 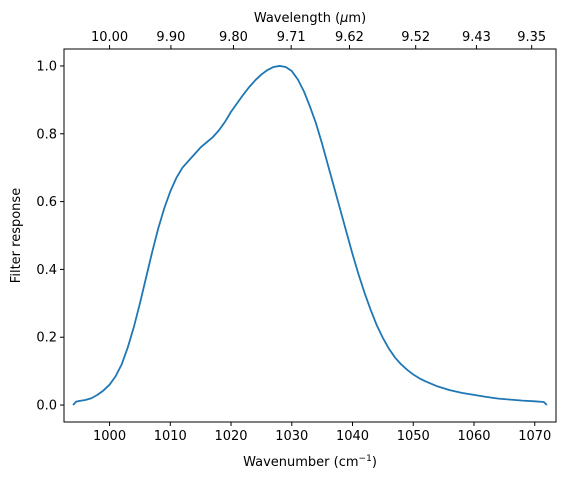 What do you see at coordinates (352, 436) in the screenshot?
I see `x-tick-label: 1040` at bounding box center [352, 436].